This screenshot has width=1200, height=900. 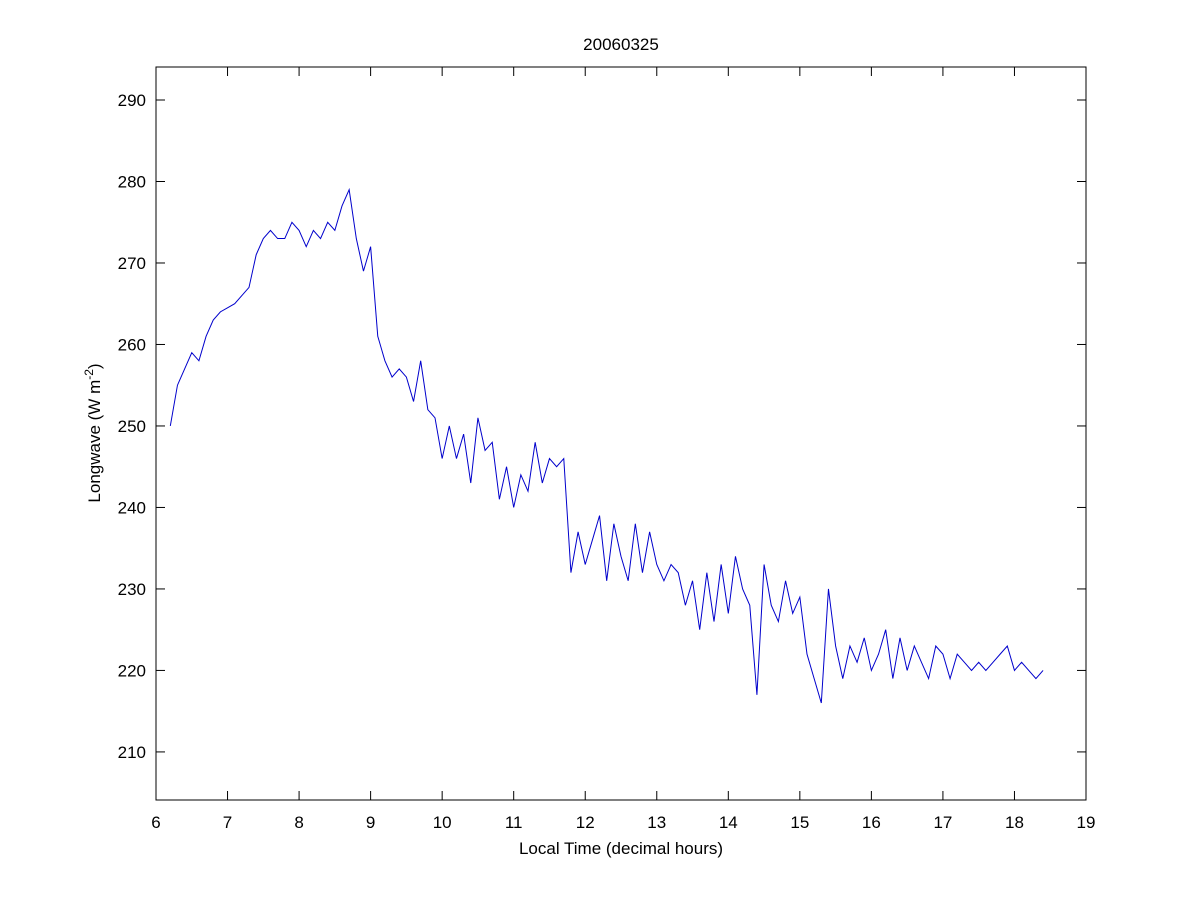 I want to click on x-tick-label: 11, so click(x=514, y=822).